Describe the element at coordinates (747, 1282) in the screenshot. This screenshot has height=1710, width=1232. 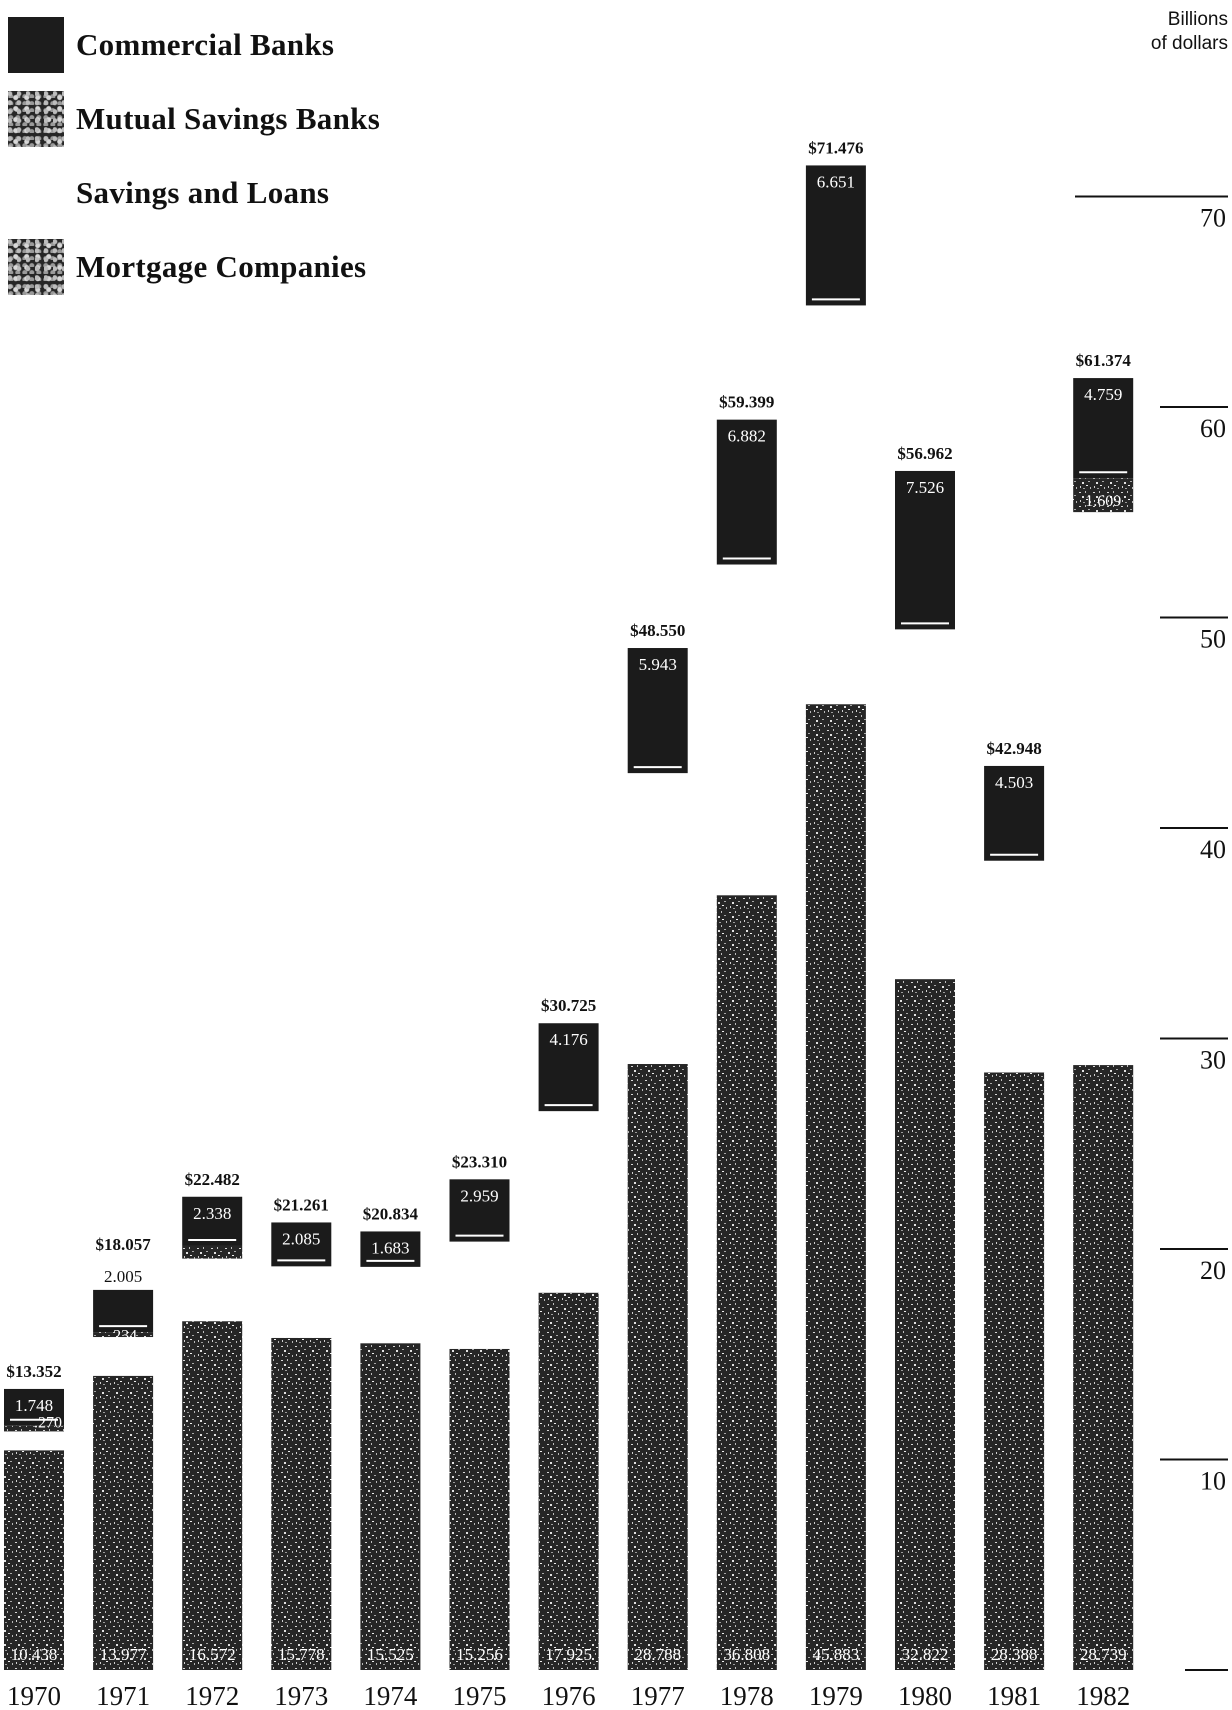
I see `bar-segment-mortgage-companies-1978` at that location.